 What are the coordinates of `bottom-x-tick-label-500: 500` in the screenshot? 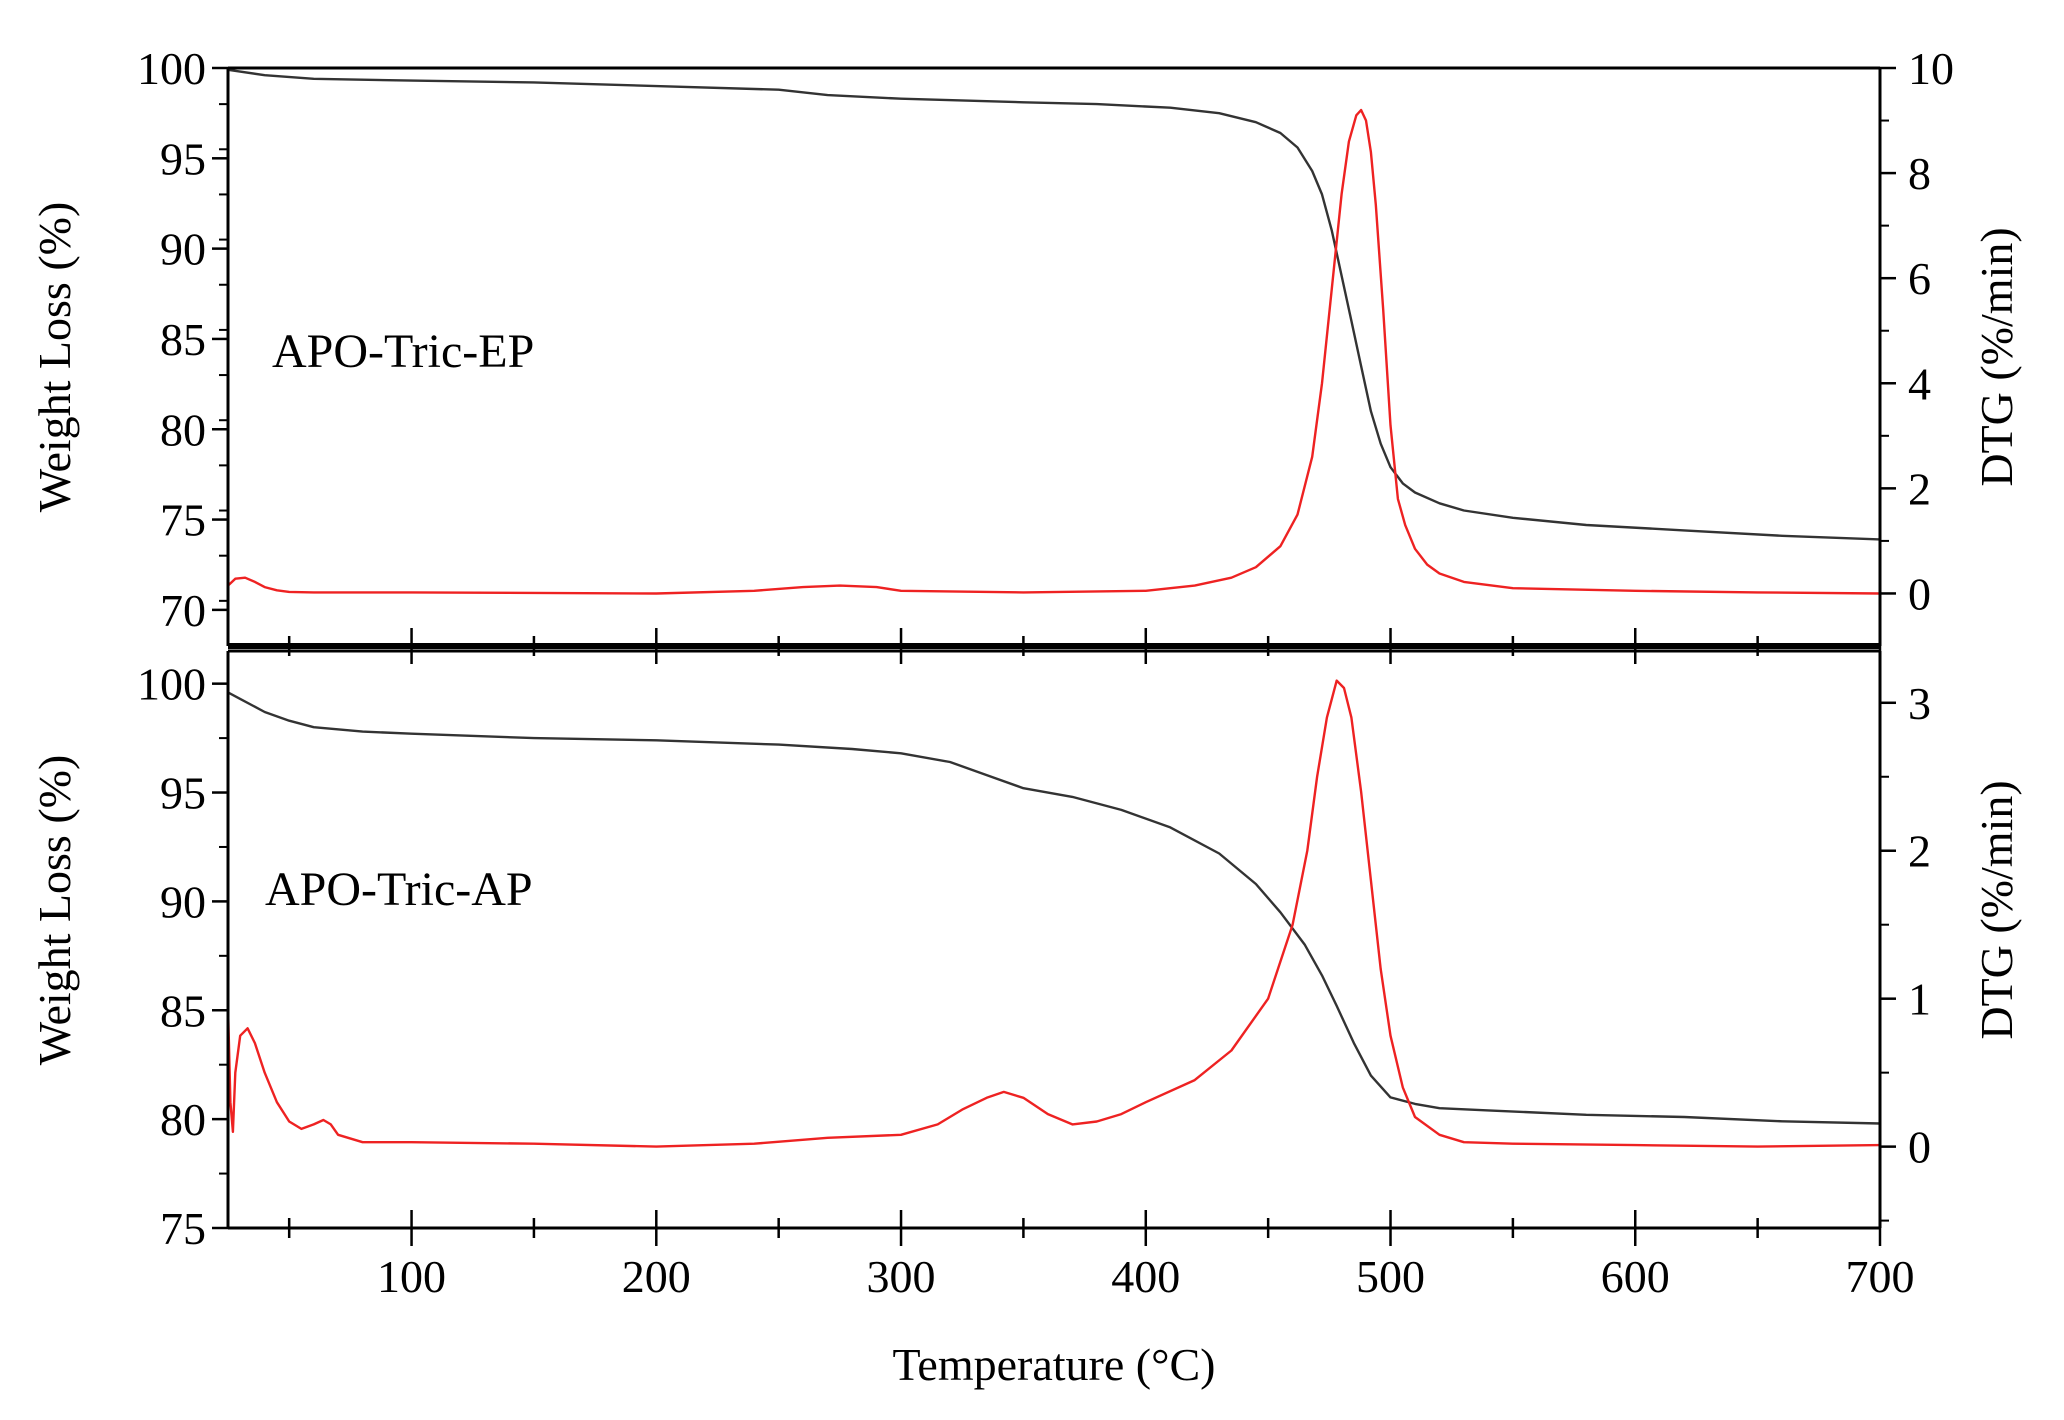 It's located at (1390, 1276).